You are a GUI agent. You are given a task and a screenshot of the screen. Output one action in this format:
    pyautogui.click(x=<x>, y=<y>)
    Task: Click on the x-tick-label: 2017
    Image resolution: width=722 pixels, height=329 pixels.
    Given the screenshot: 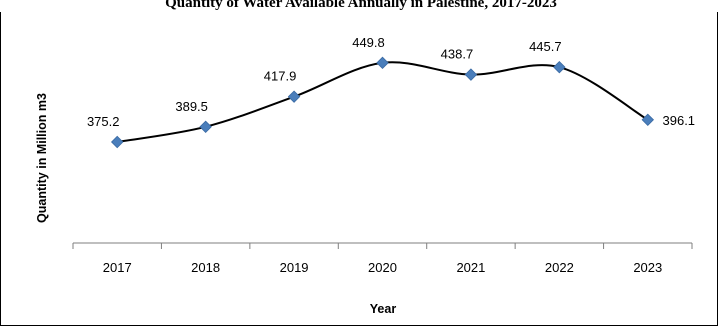 What is the action you would take?
    pyautogui.click(x=117, y=267)
    